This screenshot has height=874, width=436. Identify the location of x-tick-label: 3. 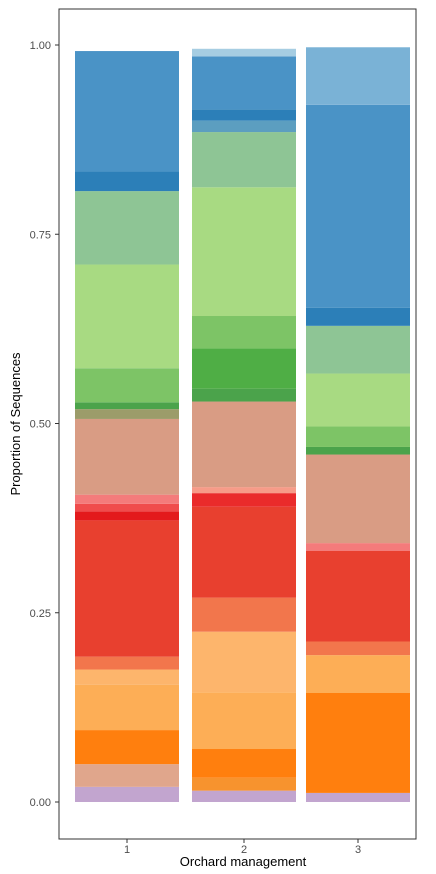
(358, 850).